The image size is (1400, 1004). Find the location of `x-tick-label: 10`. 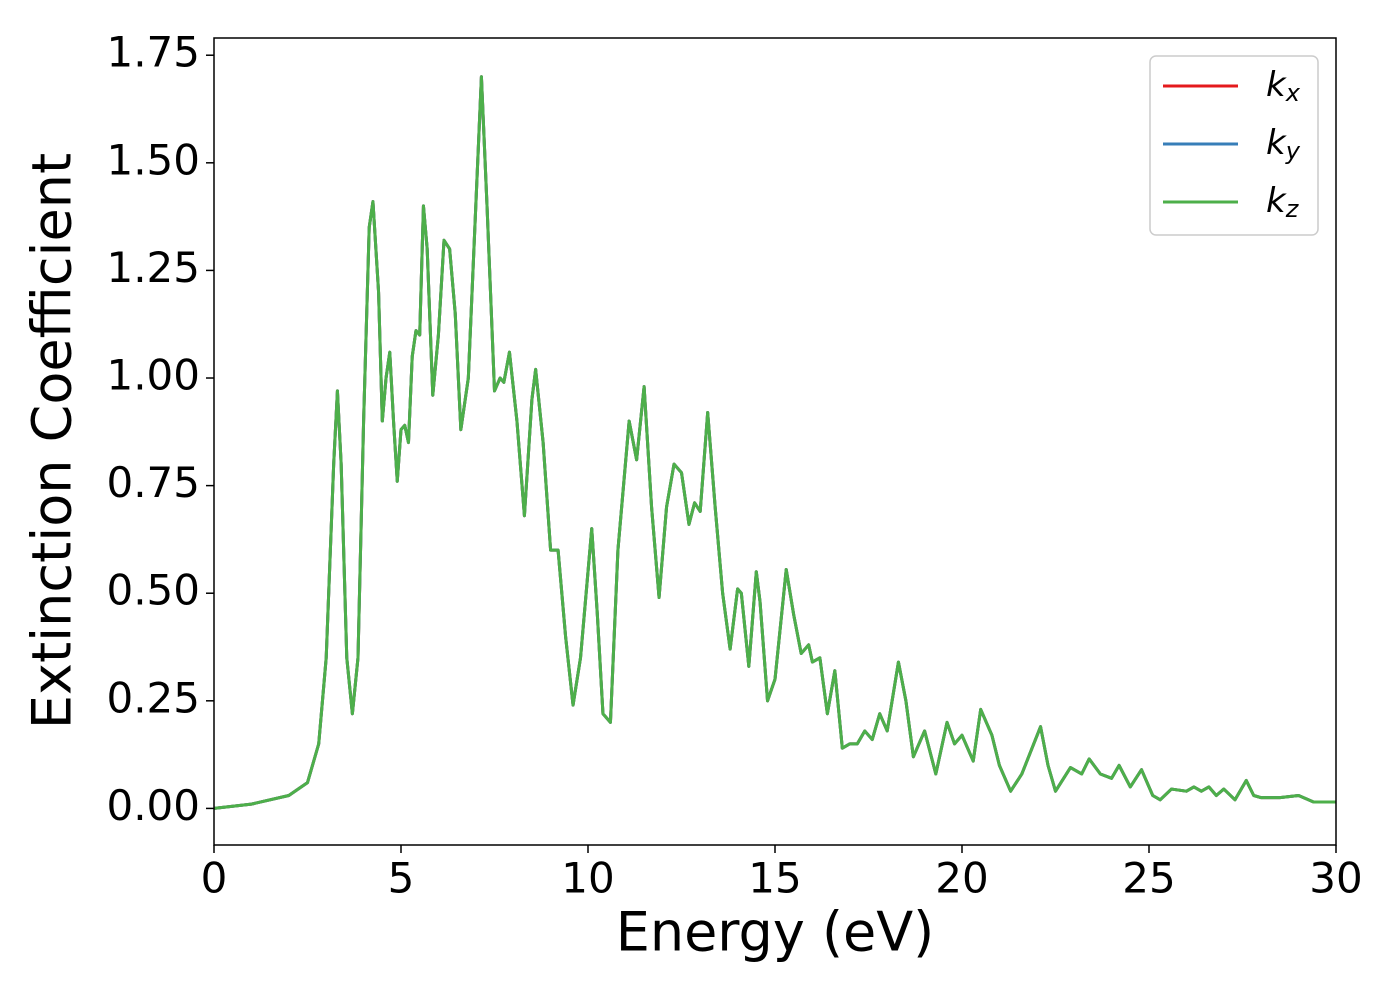

x-tick-label: 10 is located at coordinates (587, 878).